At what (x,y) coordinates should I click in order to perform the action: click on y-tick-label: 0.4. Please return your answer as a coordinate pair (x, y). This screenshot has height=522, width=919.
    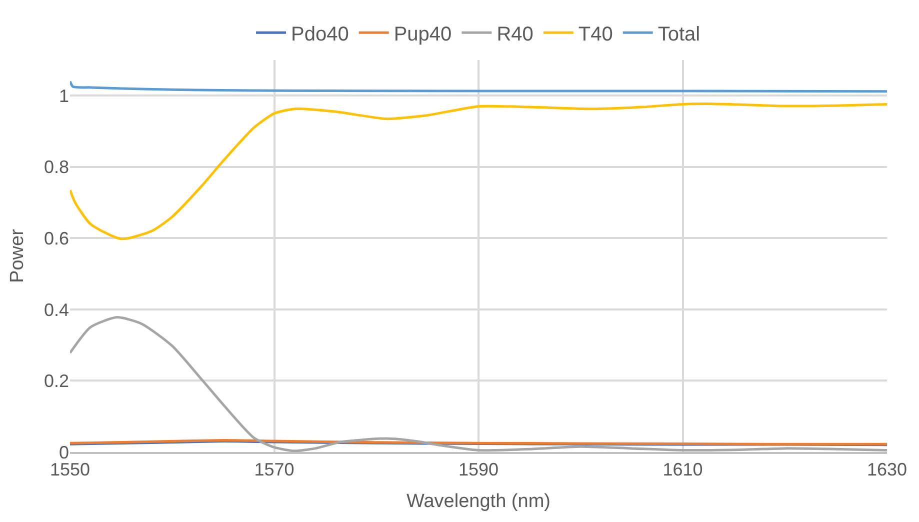
    Looking at the image, I should click on (56, 310).